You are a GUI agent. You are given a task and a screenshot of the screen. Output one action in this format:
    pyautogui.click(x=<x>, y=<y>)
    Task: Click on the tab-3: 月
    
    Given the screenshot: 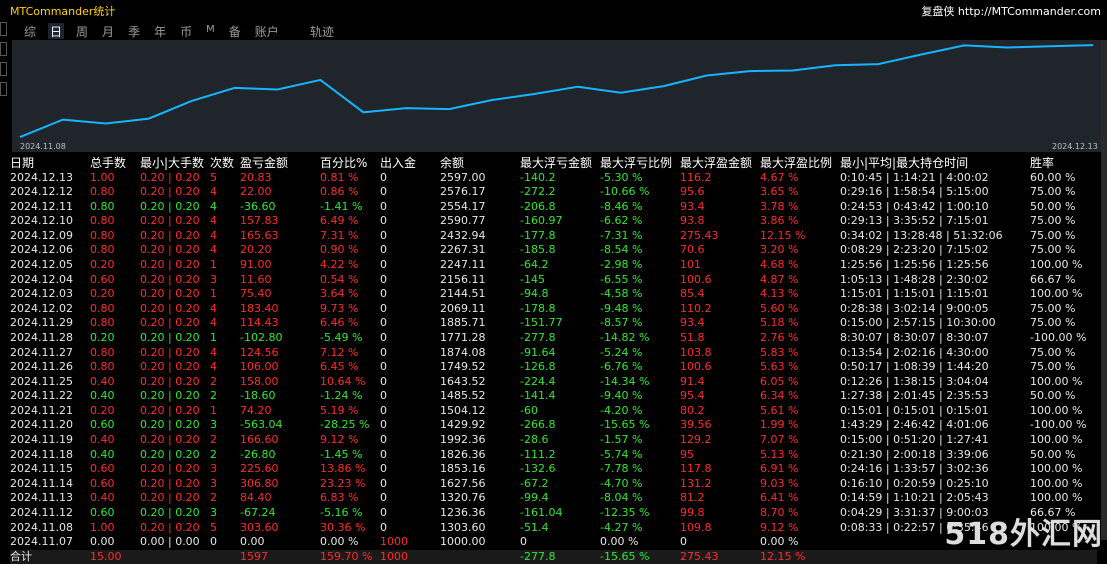 What is the action you would take?
    pyautogui.click(x=108, y=32)
    